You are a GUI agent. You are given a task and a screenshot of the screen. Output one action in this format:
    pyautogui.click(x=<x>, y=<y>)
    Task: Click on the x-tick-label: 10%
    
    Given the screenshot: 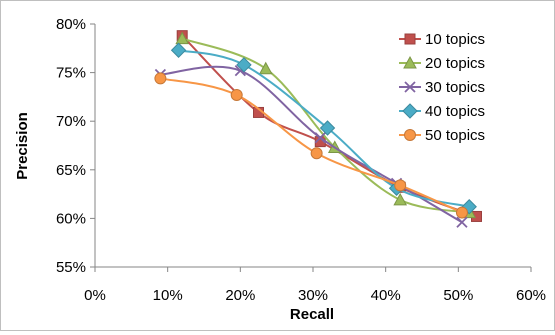 What is the action you would take?
    pyautogui.click(x=168, y=295)
    